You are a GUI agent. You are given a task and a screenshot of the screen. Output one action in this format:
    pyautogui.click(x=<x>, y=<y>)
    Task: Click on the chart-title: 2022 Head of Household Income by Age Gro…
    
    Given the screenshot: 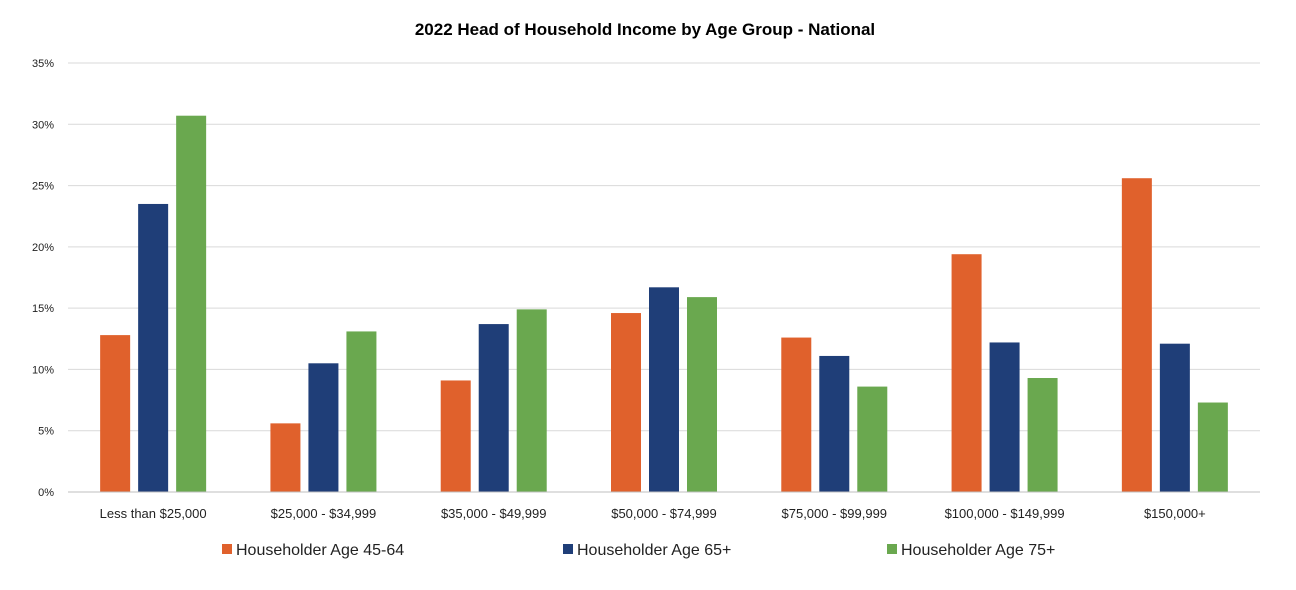 What is the action you would take?
    pyautogui.click(x=645, y=29)
    